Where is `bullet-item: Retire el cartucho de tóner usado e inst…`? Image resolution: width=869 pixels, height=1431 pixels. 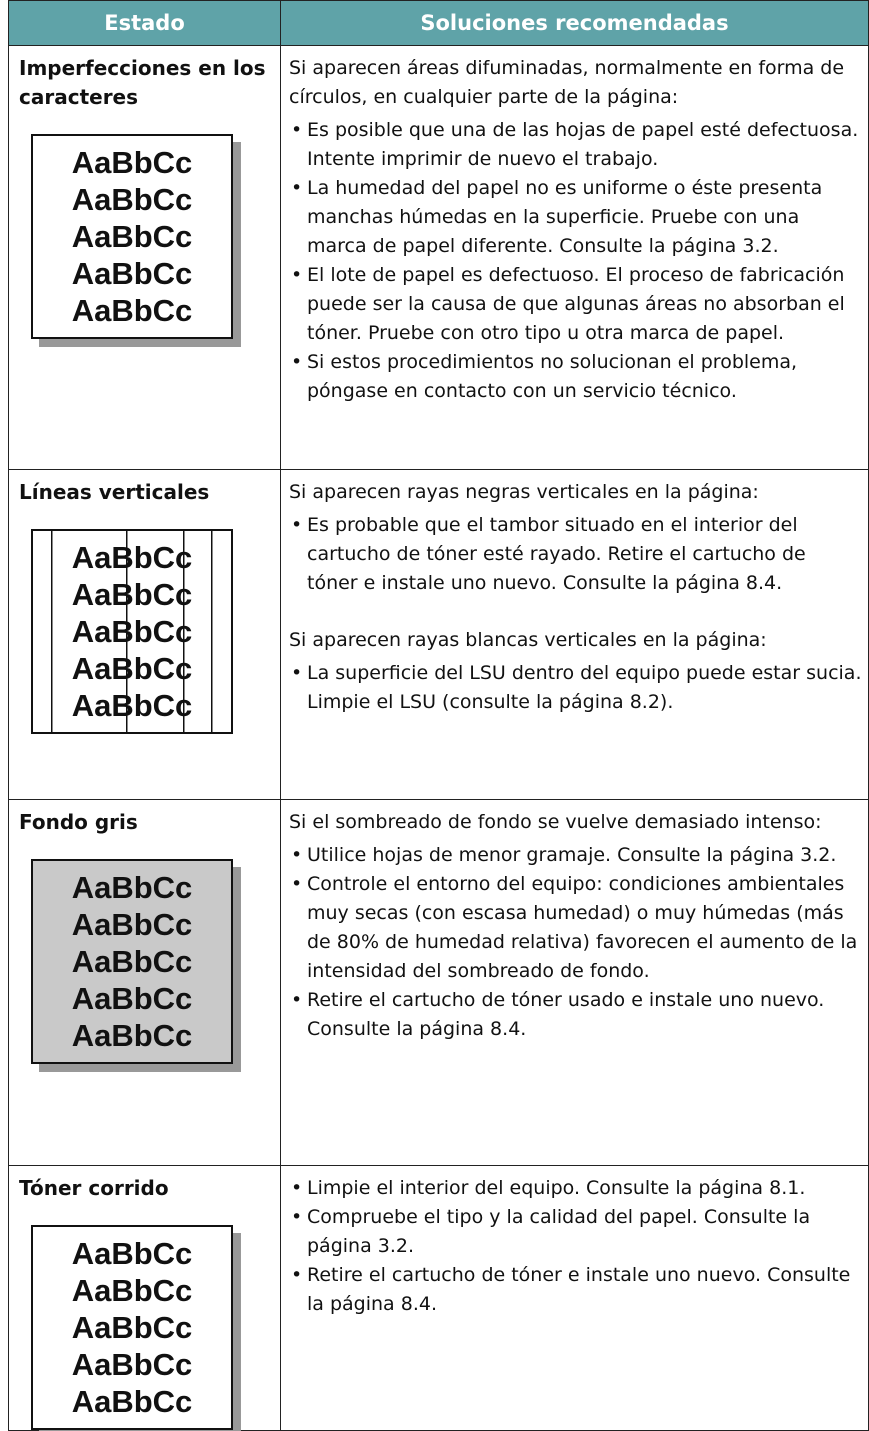 bullet-item: Retire el cartucho de tóner usado e inst… is located at coordinates (575, 1015).